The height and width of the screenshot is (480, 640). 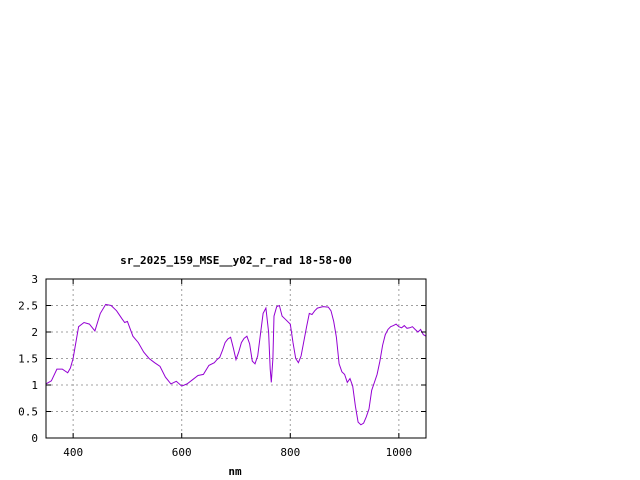 I want to click on y-tick-label: 0, so click(x=34, y=438).